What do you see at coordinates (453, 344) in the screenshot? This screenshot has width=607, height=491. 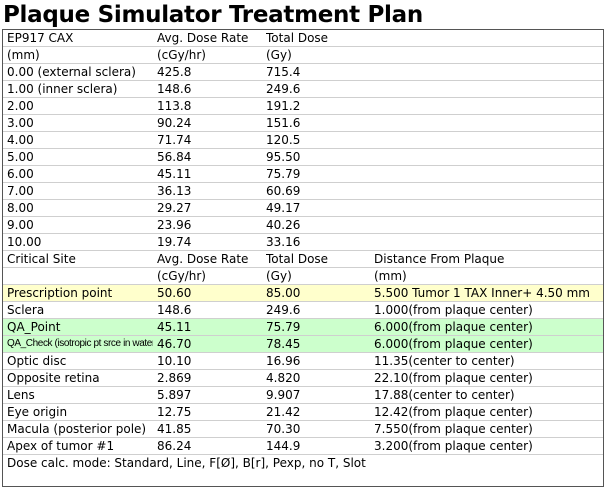 I see `distance-cell: 6.000(from plaque center)` at bounding box center [453, 344].